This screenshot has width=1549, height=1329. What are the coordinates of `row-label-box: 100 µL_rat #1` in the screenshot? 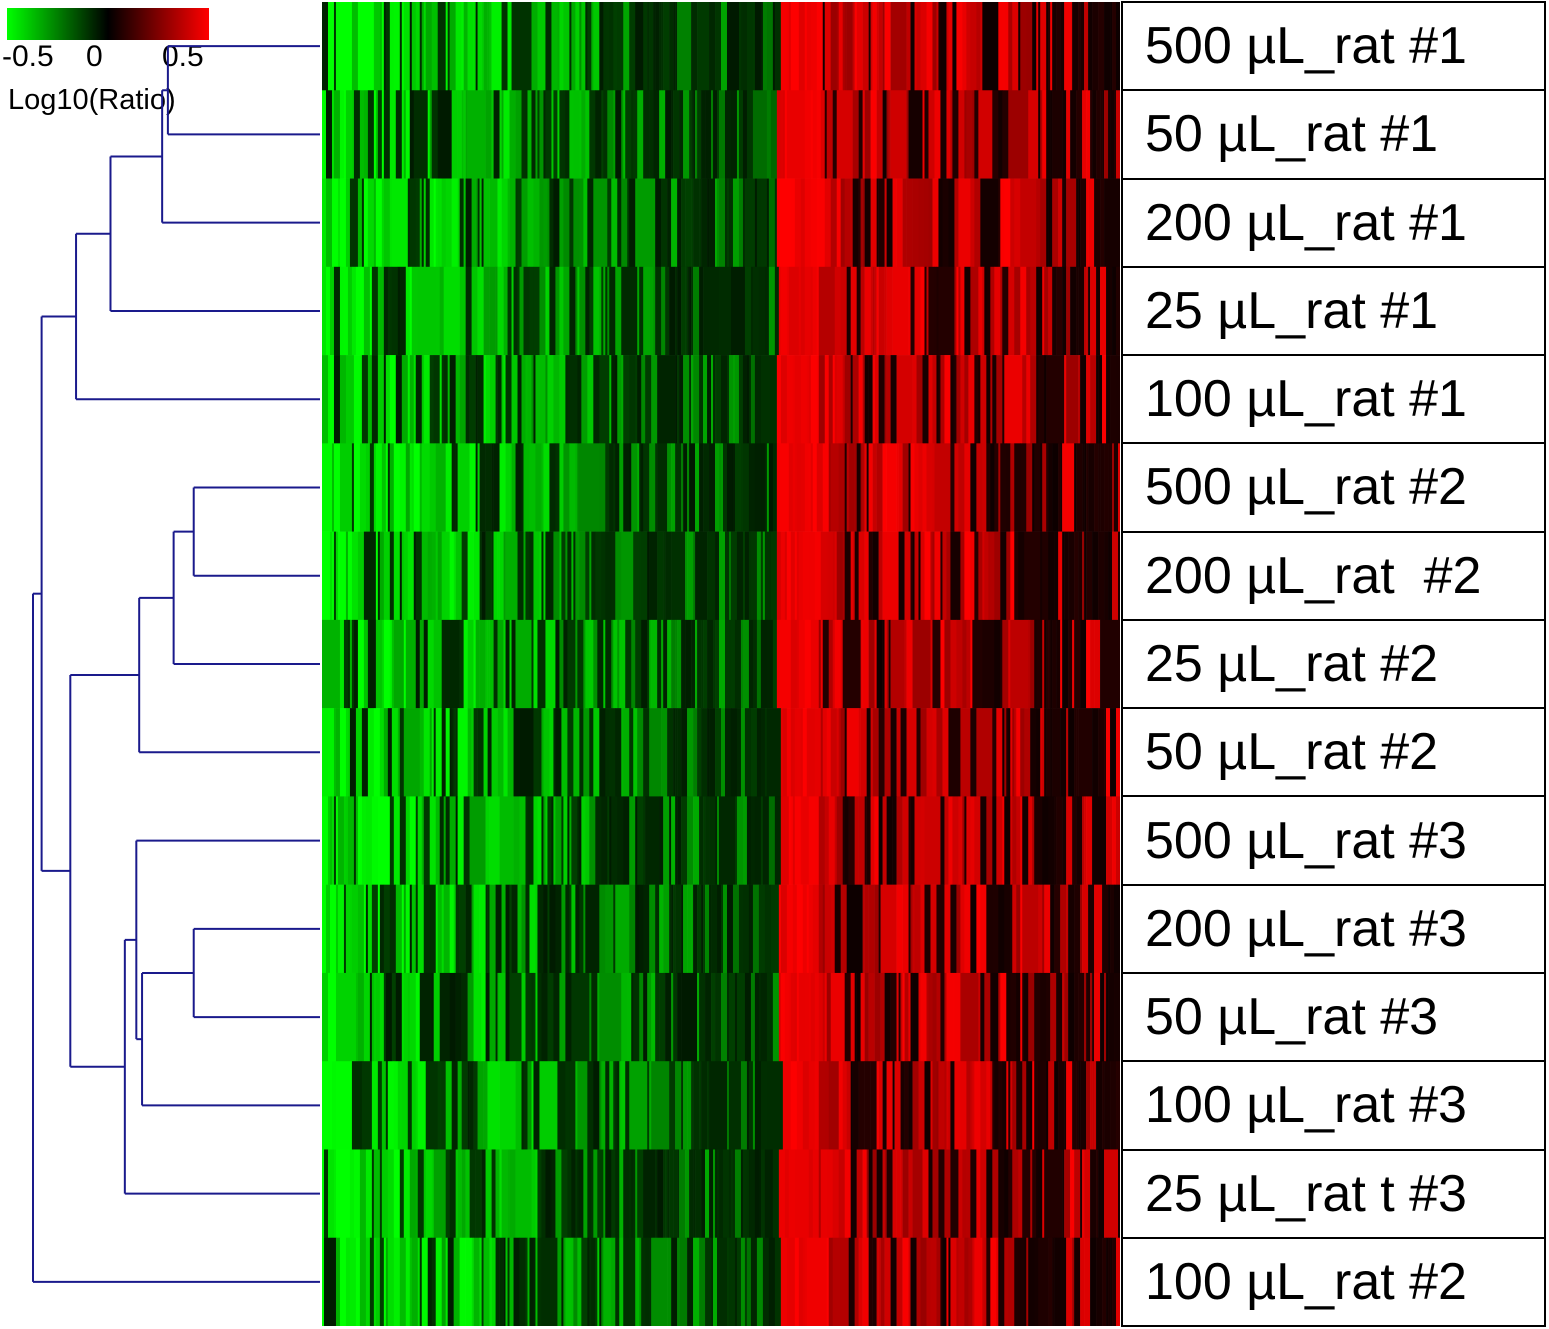 It's located at (1333, 399).